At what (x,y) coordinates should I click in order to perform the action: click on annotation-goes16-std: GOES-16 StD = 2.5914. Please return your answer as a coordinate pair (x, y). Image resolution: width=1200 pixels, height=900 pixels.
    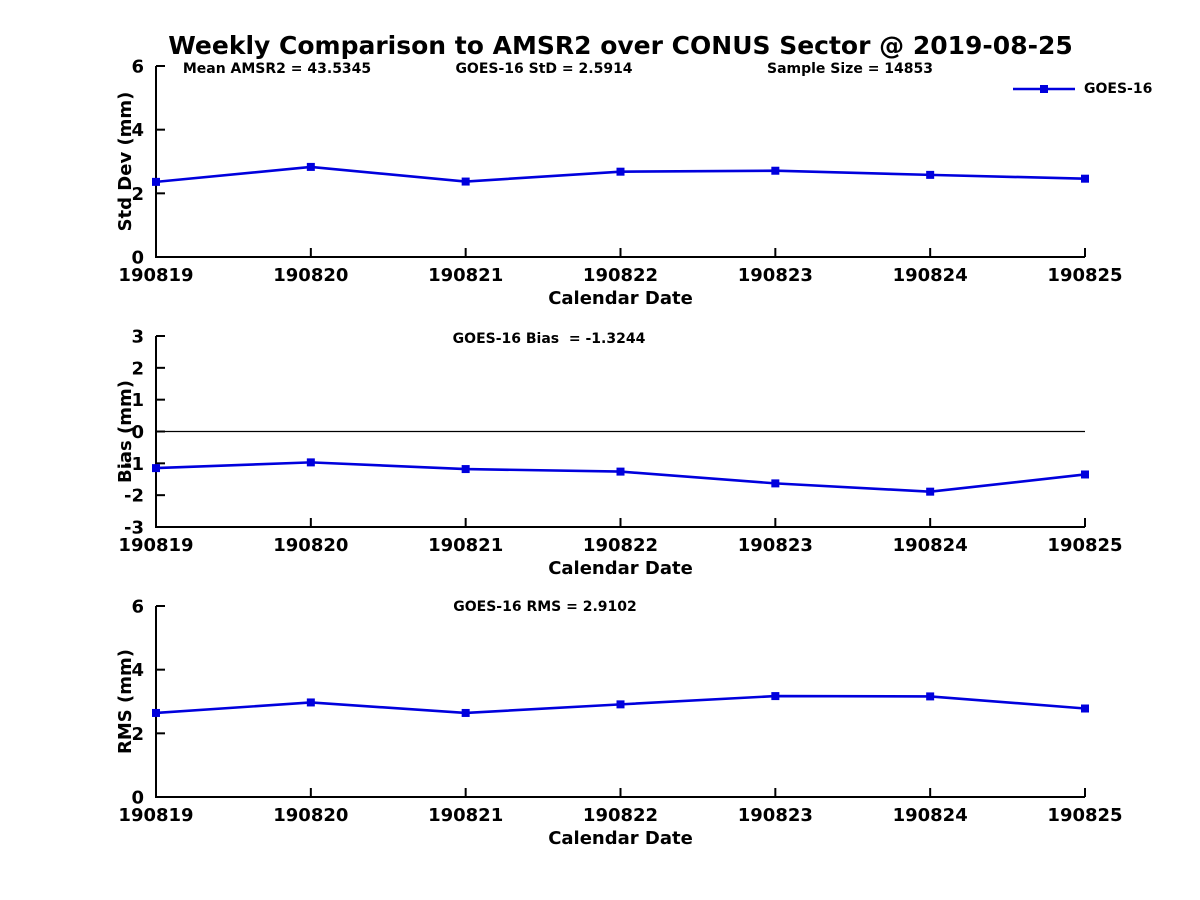
    Looking at the image, I should click on (544, 69).